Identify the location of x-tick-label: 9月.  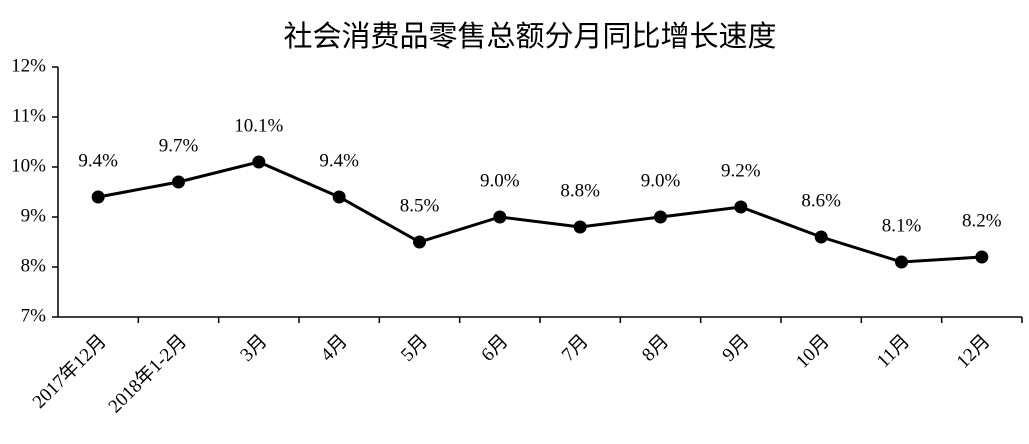
(735, 348).